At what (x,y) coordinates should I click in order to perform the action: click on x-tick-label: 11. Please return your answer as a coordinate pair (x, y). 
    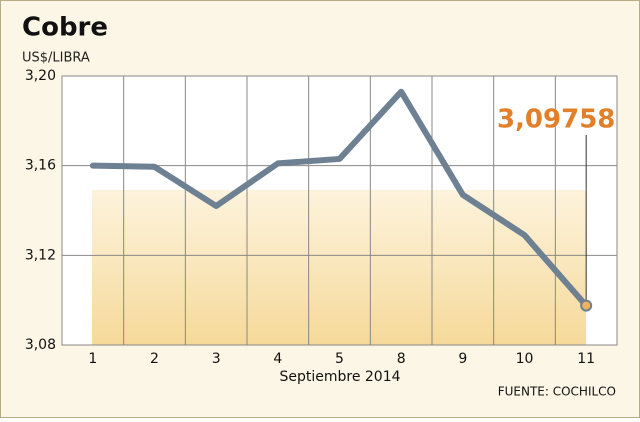
    Looking at the image, I should click on (586, 359).